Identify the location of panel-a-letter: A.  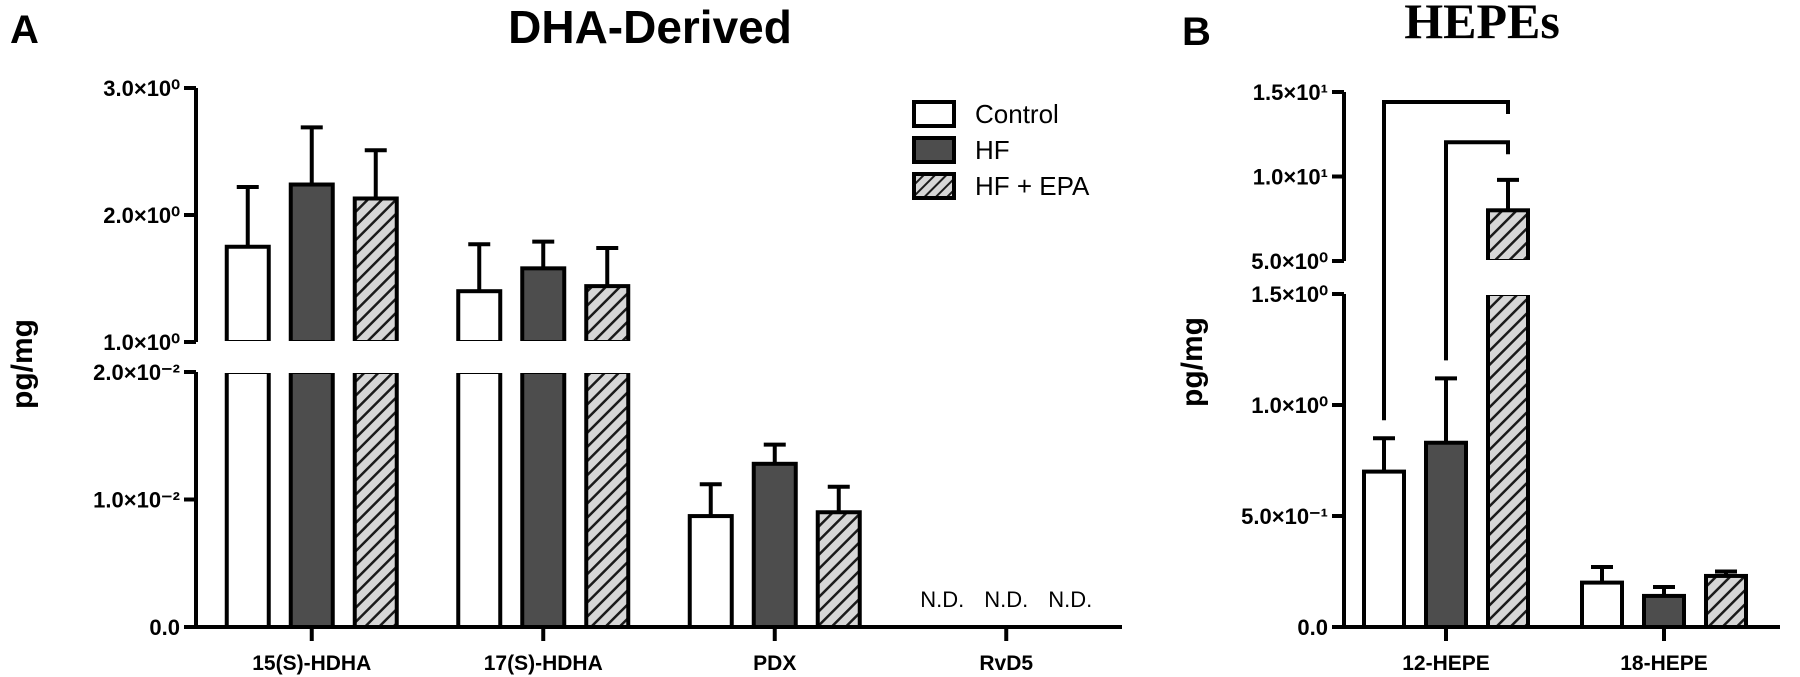
(24, 30).